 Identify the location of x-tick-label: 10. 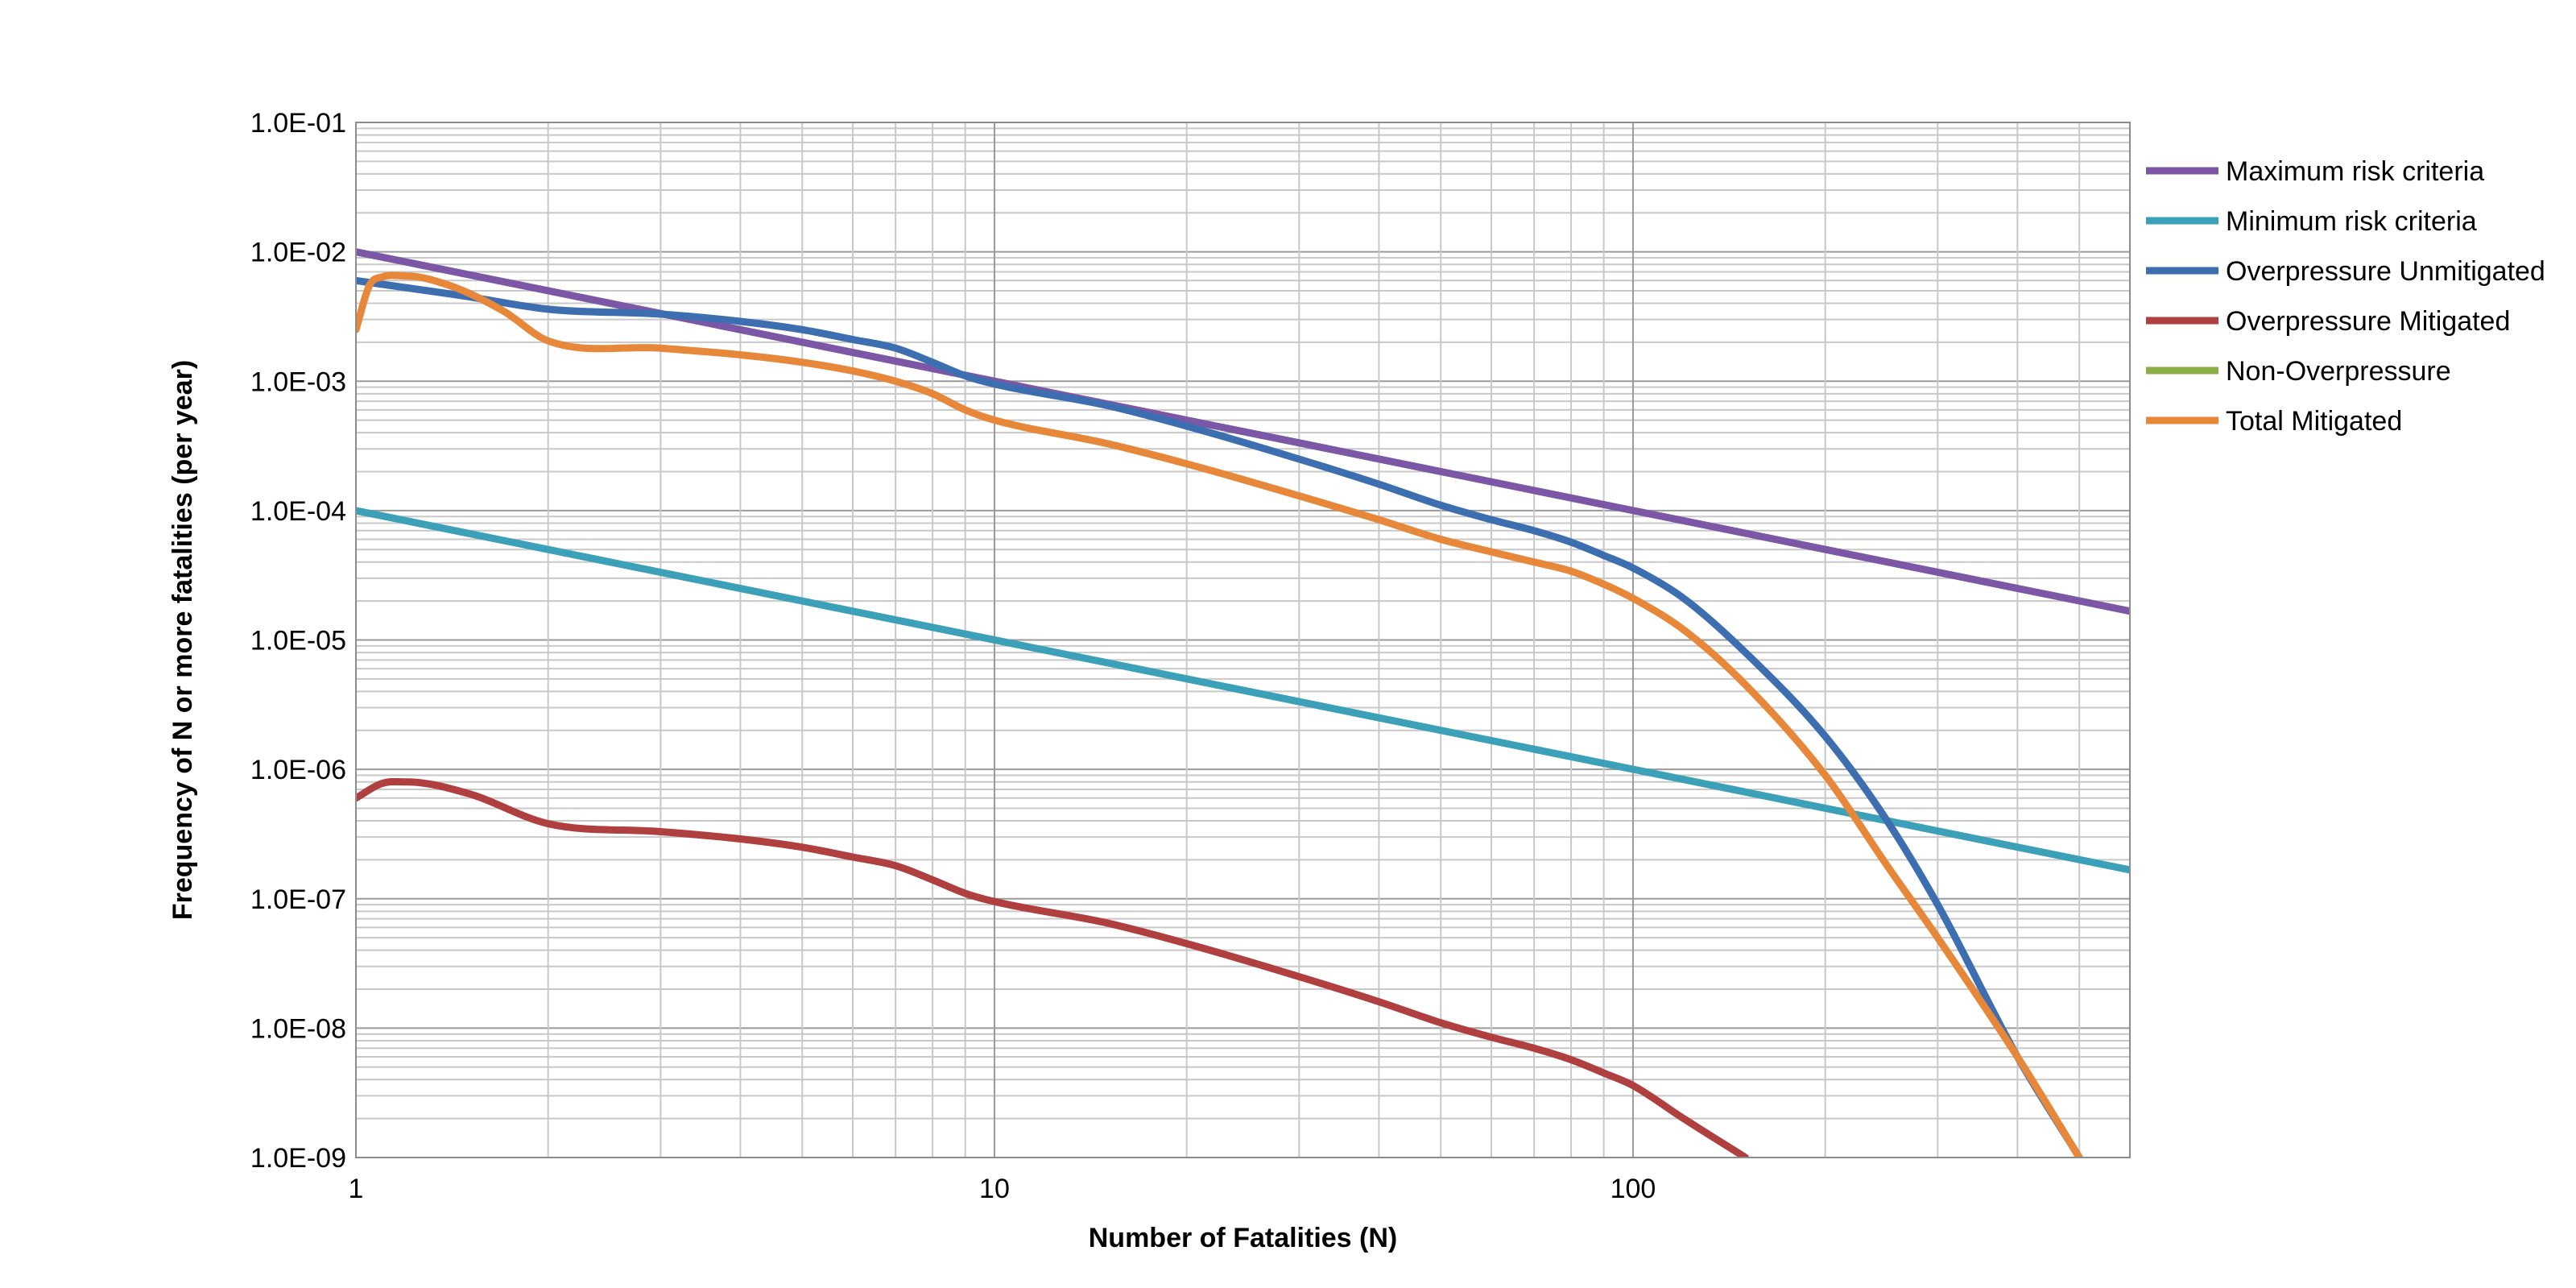
(995, 1189).